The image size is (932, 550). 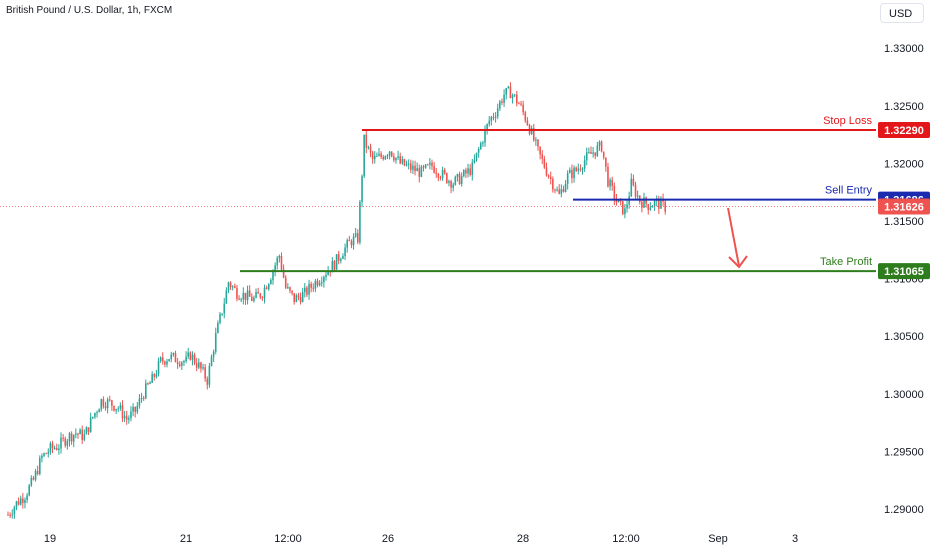 I want to click on arrow-shaft, so click(x=733, y=237).